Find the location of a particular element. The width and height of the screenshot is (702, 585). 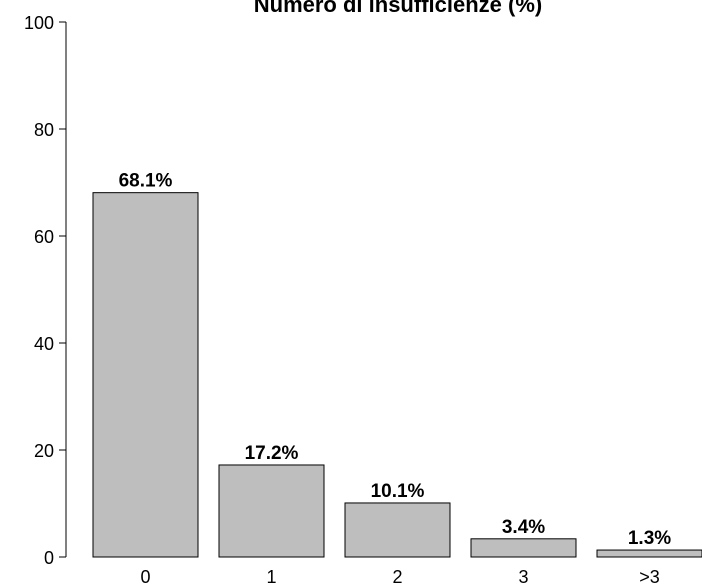

y-tick-label: 60 is located at coordinates (44, 237).